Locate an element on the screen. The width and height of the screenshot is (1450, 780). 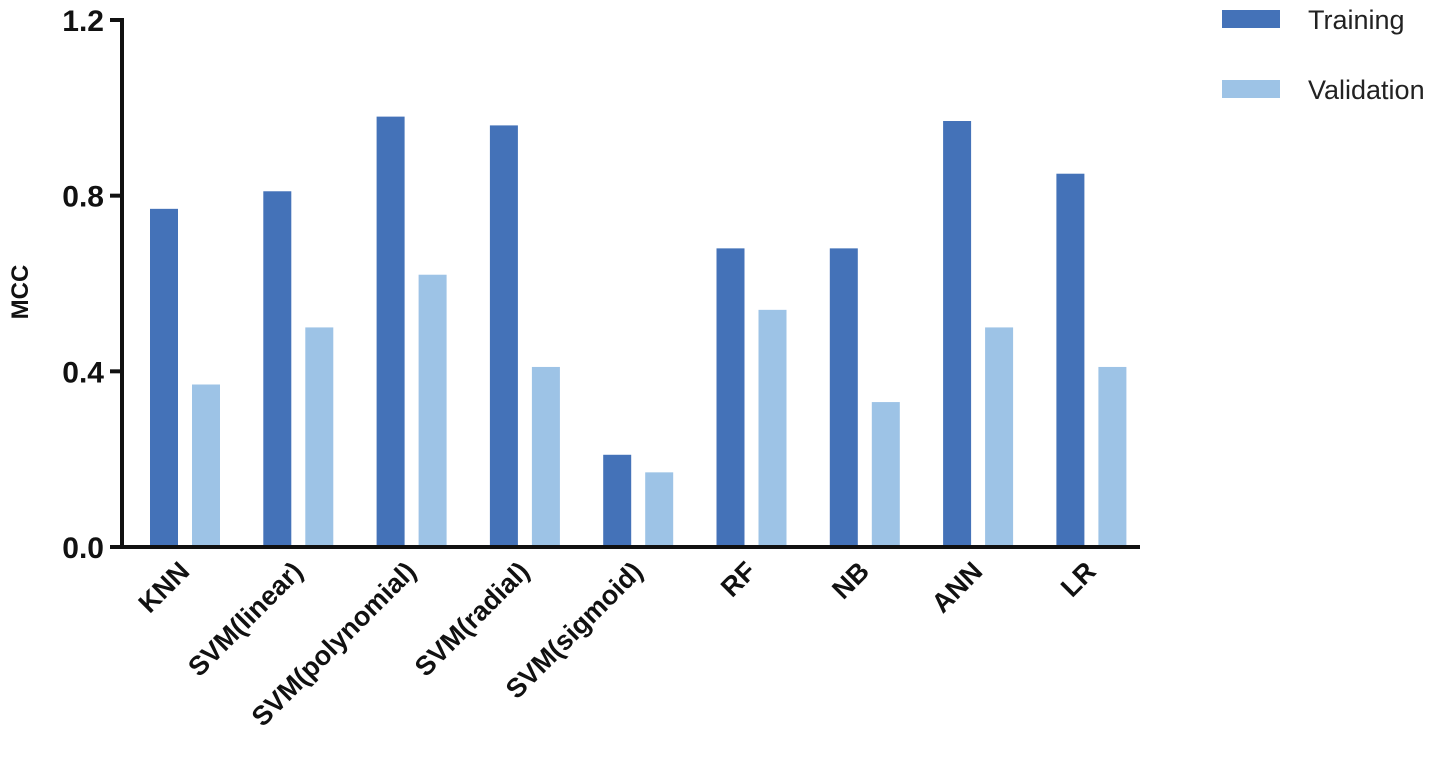
x-category-label: NB is located at coordinates (850, 580).